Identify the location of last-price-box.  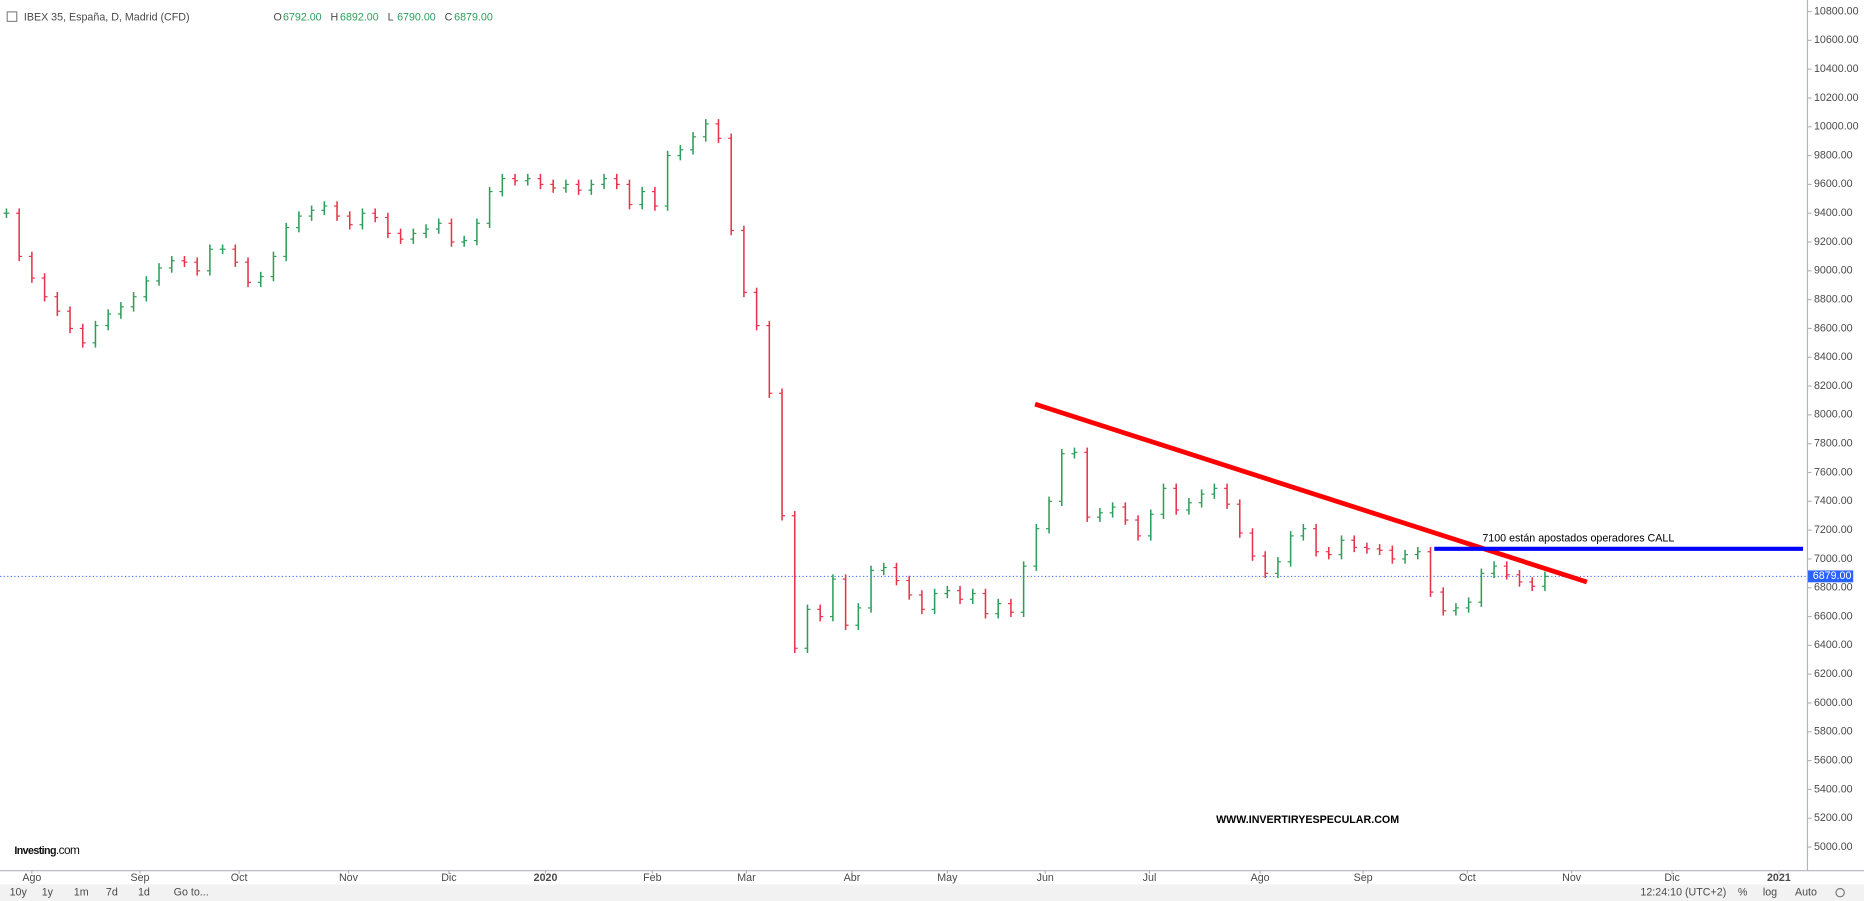
(1831, 576).